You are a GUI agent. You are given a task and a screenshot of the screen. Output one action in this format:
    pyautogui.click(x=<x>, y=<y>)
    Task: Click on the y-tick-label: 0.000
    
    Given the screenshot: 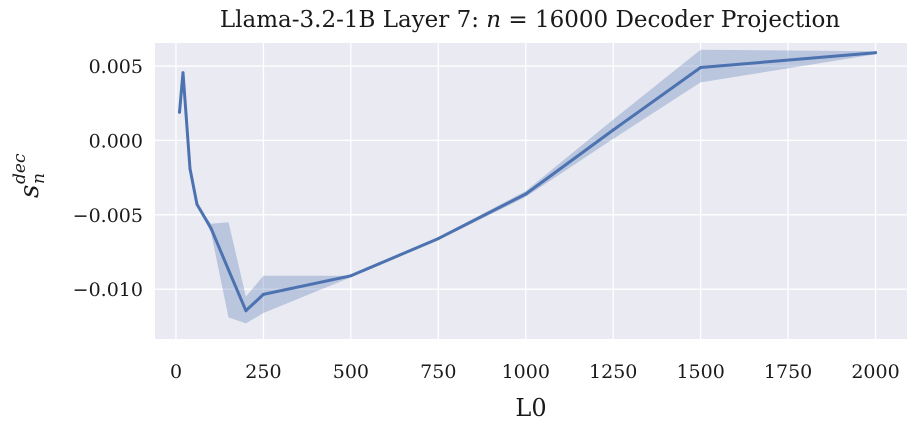 What is the action you would take?
    pyautogui.click(x=116, y=141)
    